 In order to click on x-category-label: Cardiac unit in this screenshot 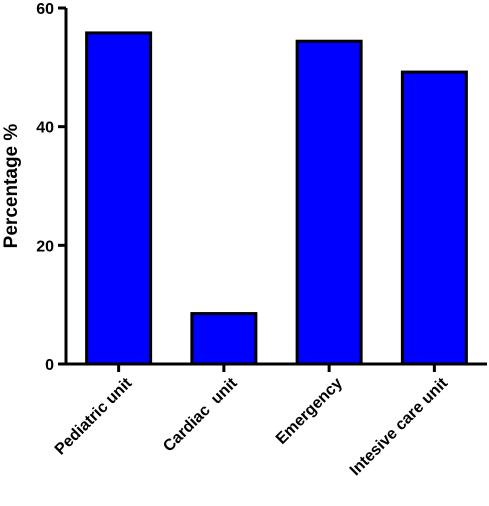, I will do `click(200, 414)`.